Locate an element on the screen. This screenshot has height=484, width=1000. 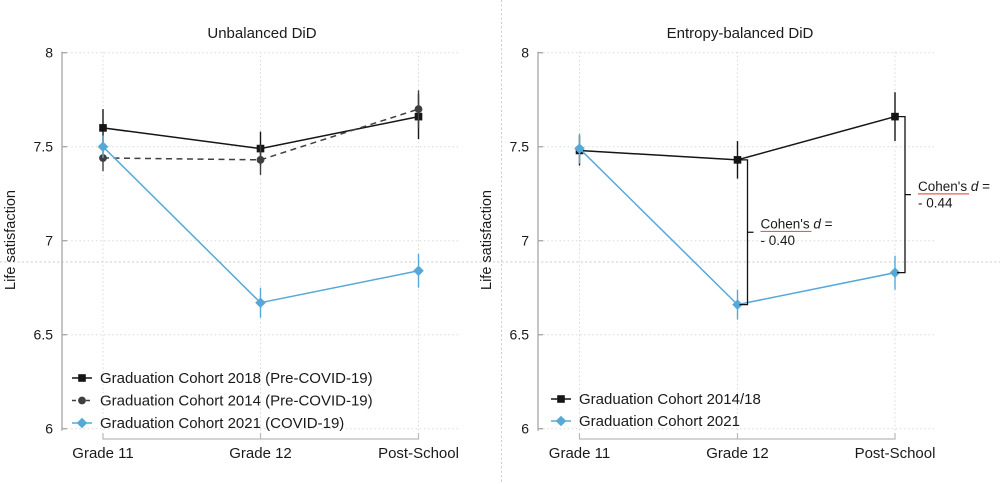
right-panel-title: Entropy-balanced DiD is located at coordinates (740, 33).